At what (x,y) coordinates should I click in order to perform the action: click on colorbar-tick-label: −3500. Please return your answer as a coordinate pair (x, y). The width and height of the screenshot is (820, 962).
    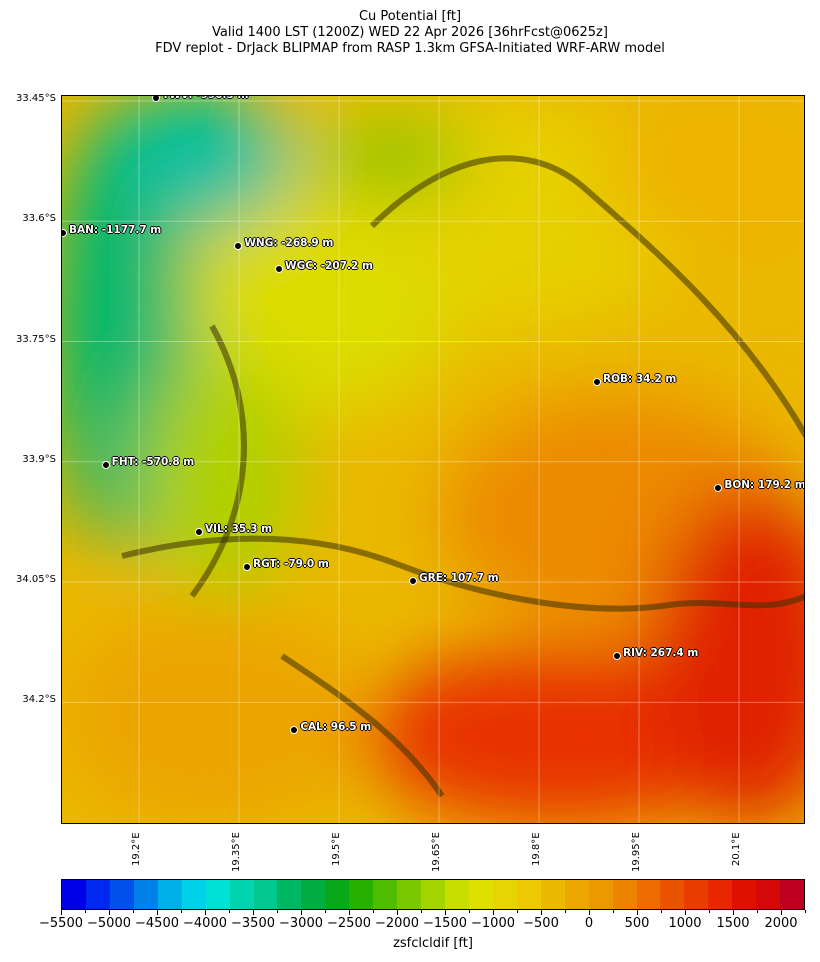
    Looking at the image, I should click on (253, 923).